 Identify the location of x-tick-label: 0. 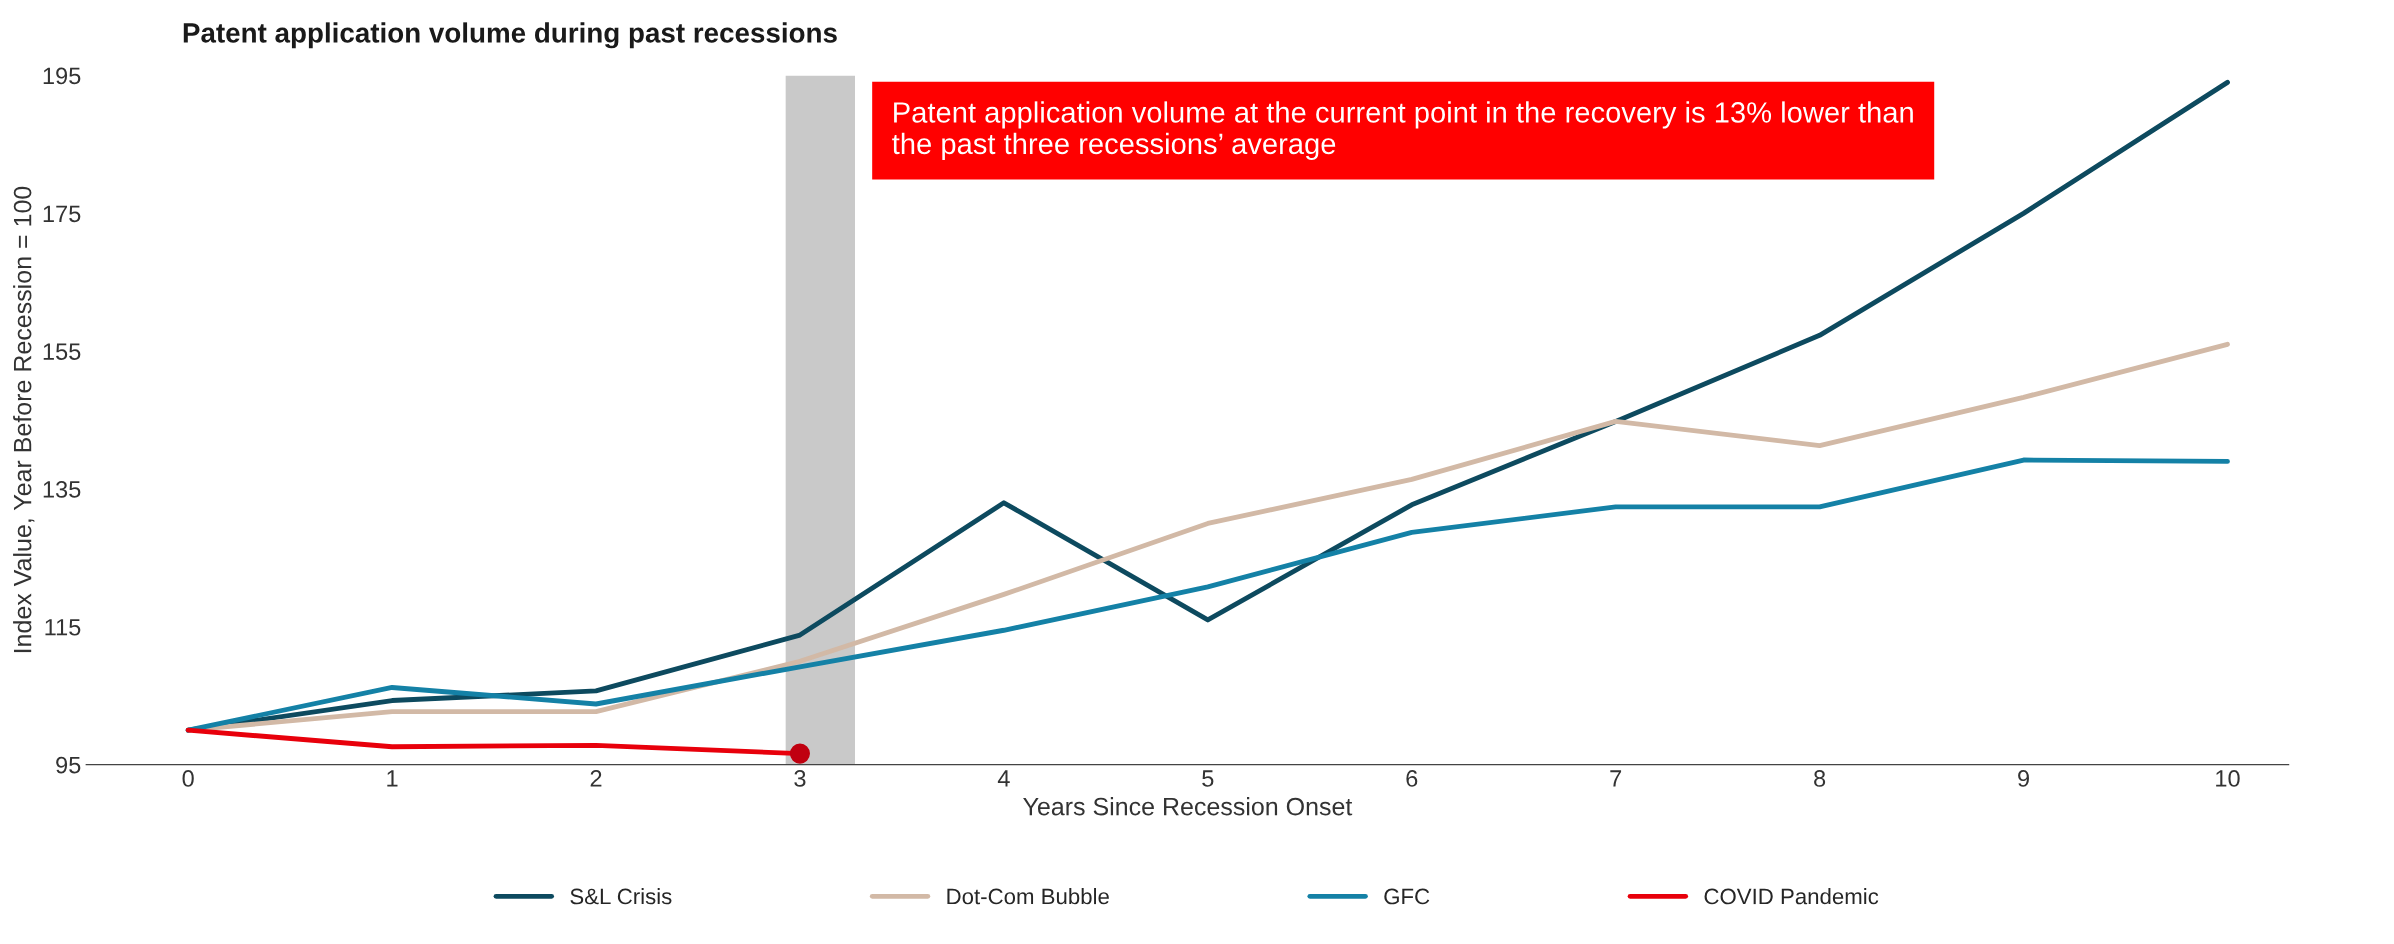
(188, 778).